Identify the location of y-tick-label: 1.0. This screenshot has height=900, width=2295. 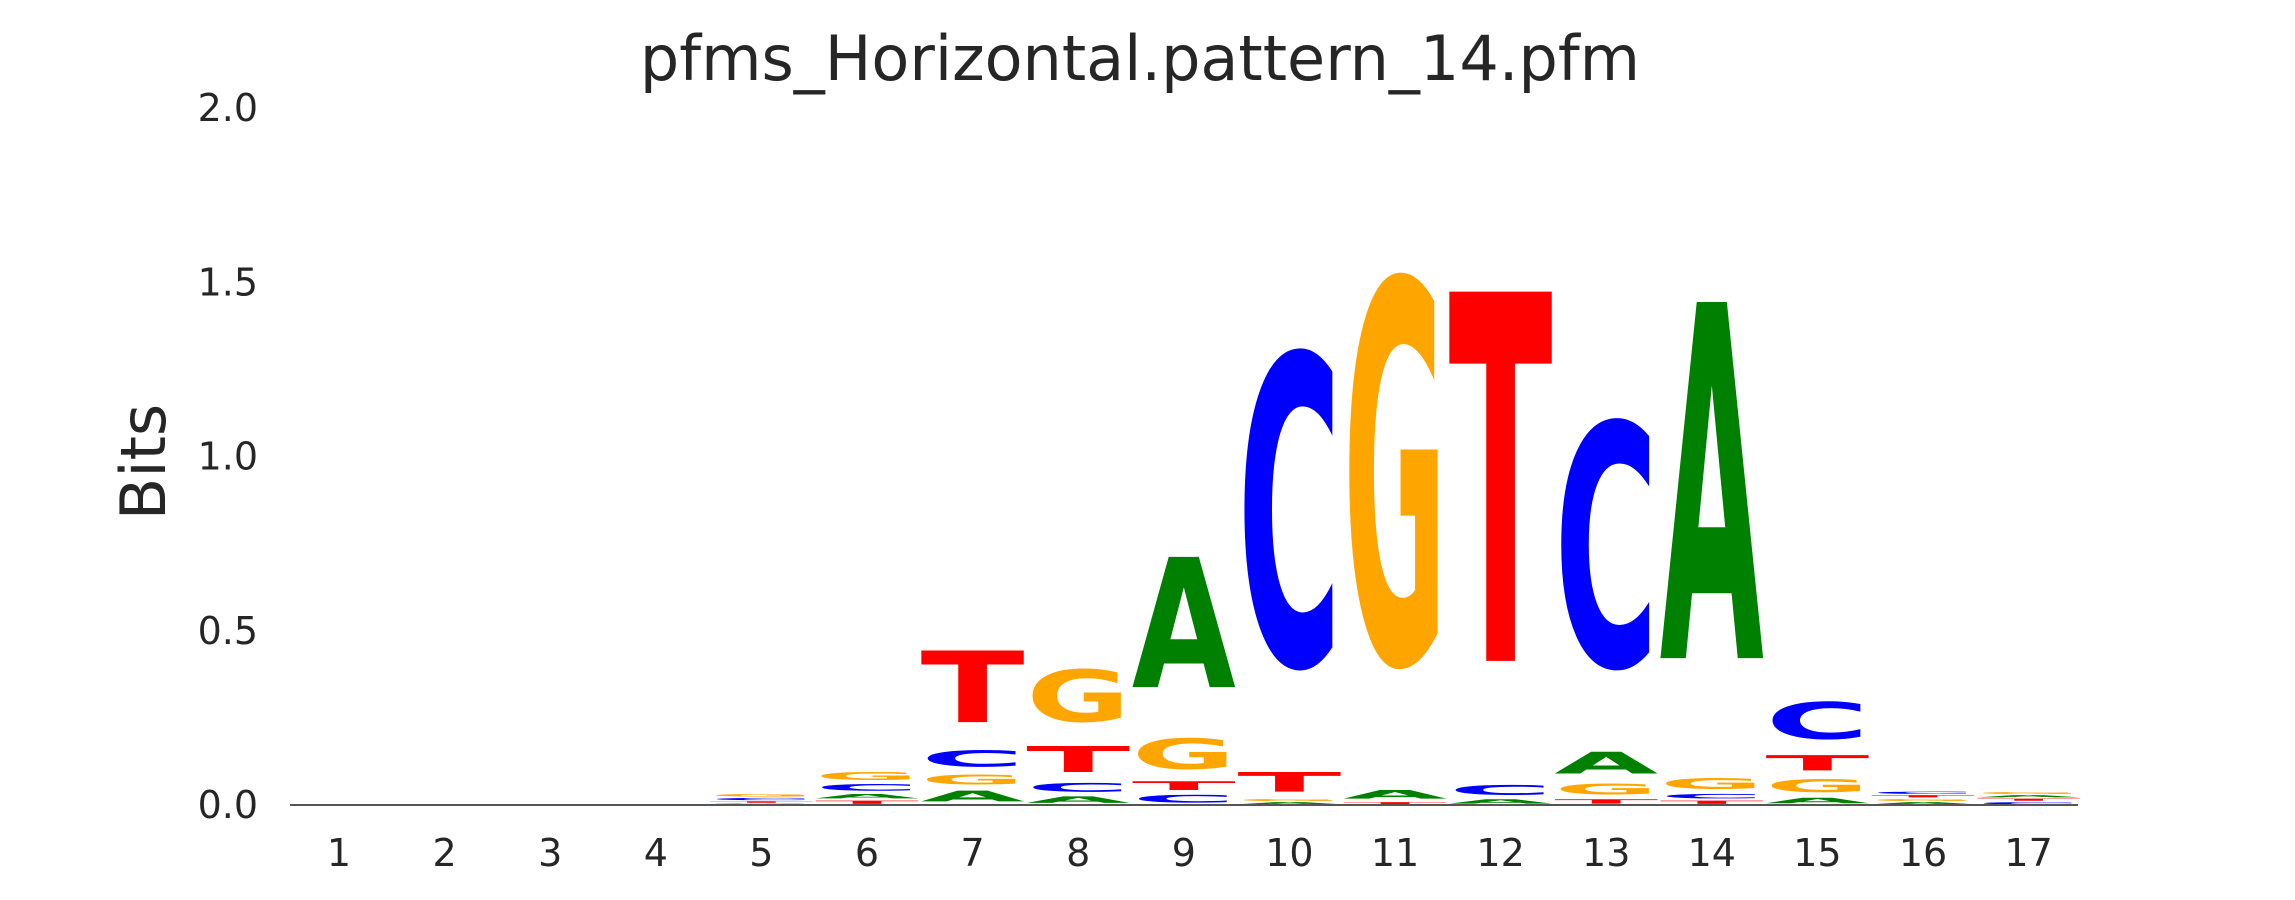
(228, 457).